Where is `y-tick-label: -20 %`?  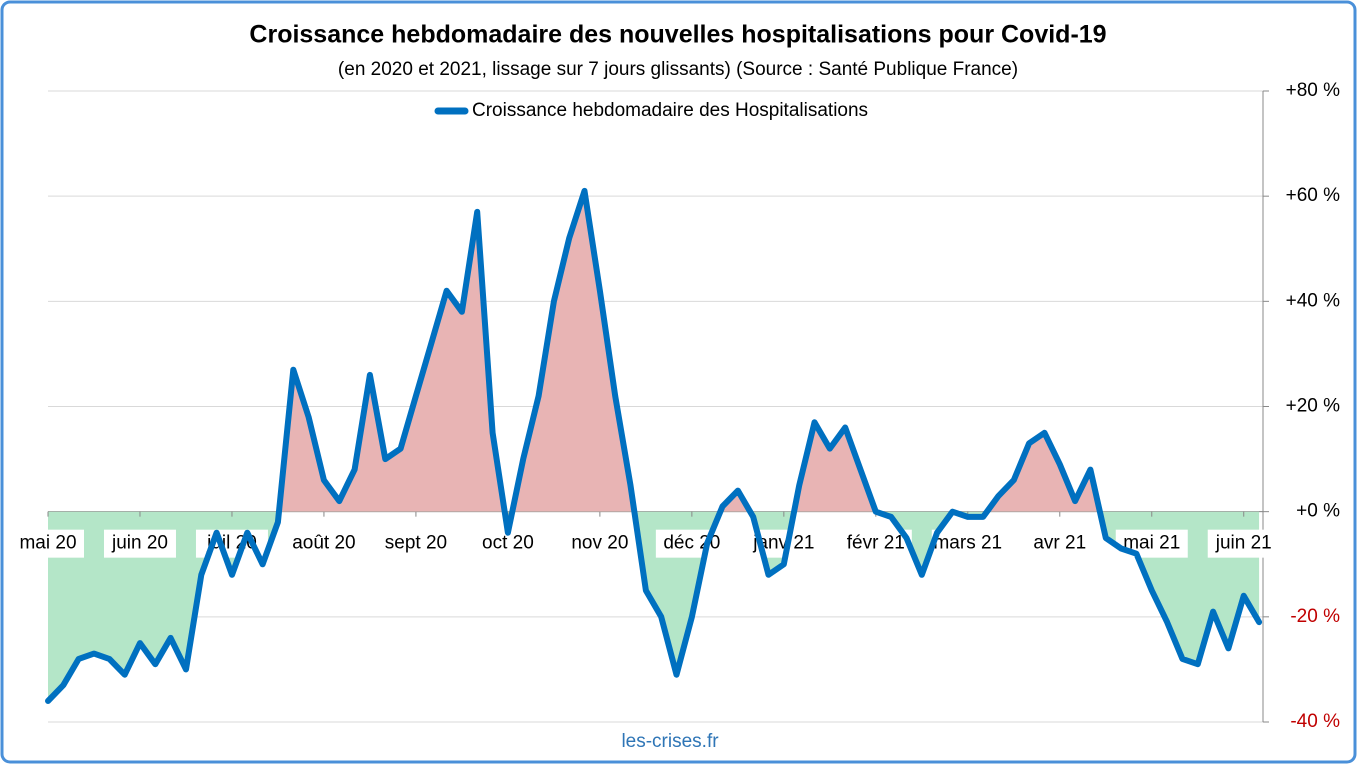 y-tick-label: -20 % is located at coordinates (1315, 616).